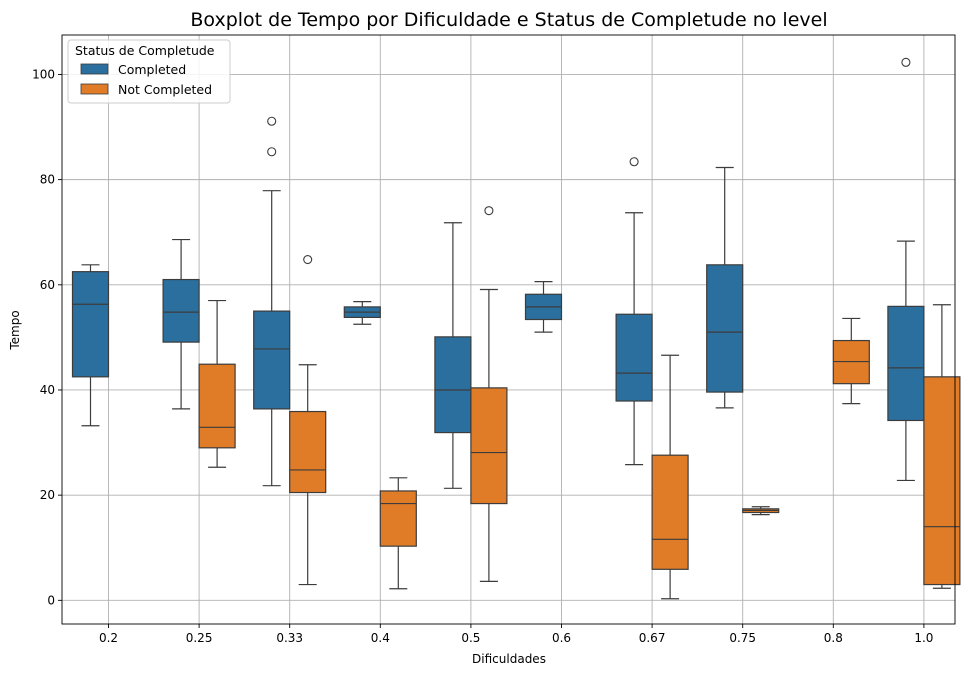  I want to click on y-axis-label: Tempo, so click(15, 330).